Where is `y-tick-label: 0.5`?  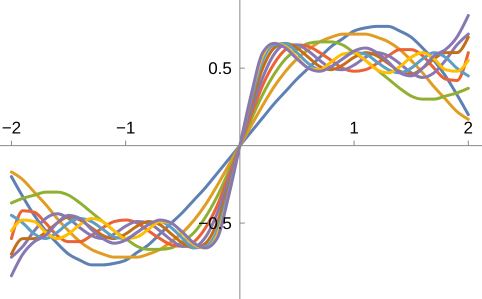 y-tick-label: 0.5 is located at coordinates (220, 68).